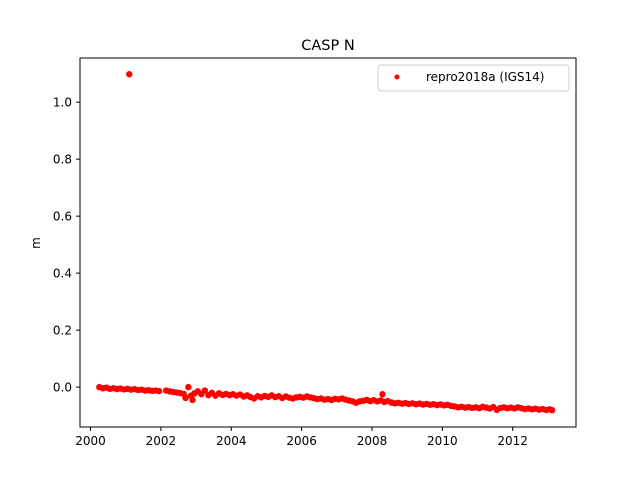 This screenshot has width=640, height=480. What do you see at coordinates (62, 103) in the screenshot?
I see `y-tick-label: 1.0` at bounding box center [62, 103].